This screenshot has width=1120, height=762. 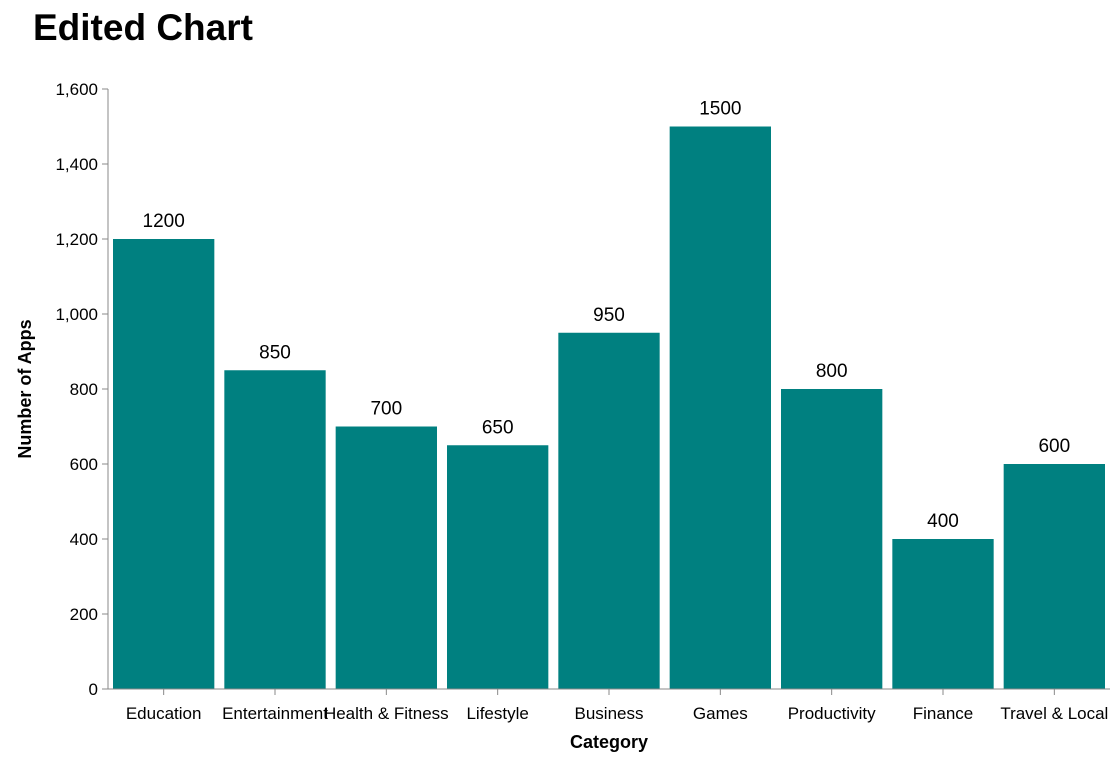 What do you see at coordinates (93, 689) in the screenshot?
I see `y-tick-label-0: 0` at bounding box center [93, 689].